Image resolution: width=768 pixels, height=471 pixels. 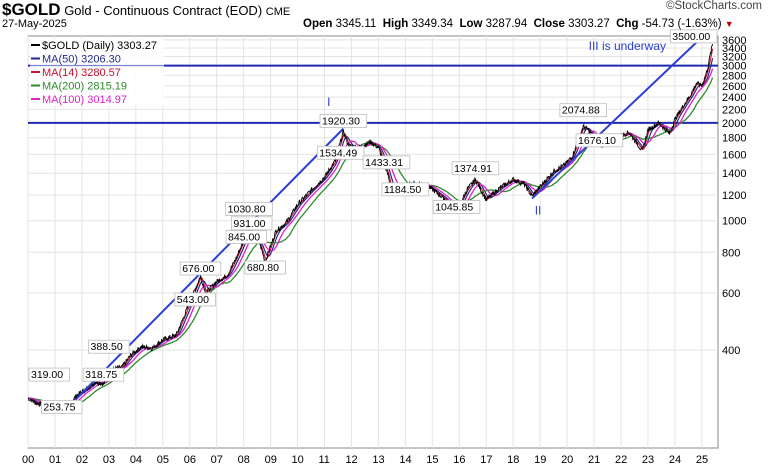 I want to click on exchange: CME, so click(x=278, y=12).